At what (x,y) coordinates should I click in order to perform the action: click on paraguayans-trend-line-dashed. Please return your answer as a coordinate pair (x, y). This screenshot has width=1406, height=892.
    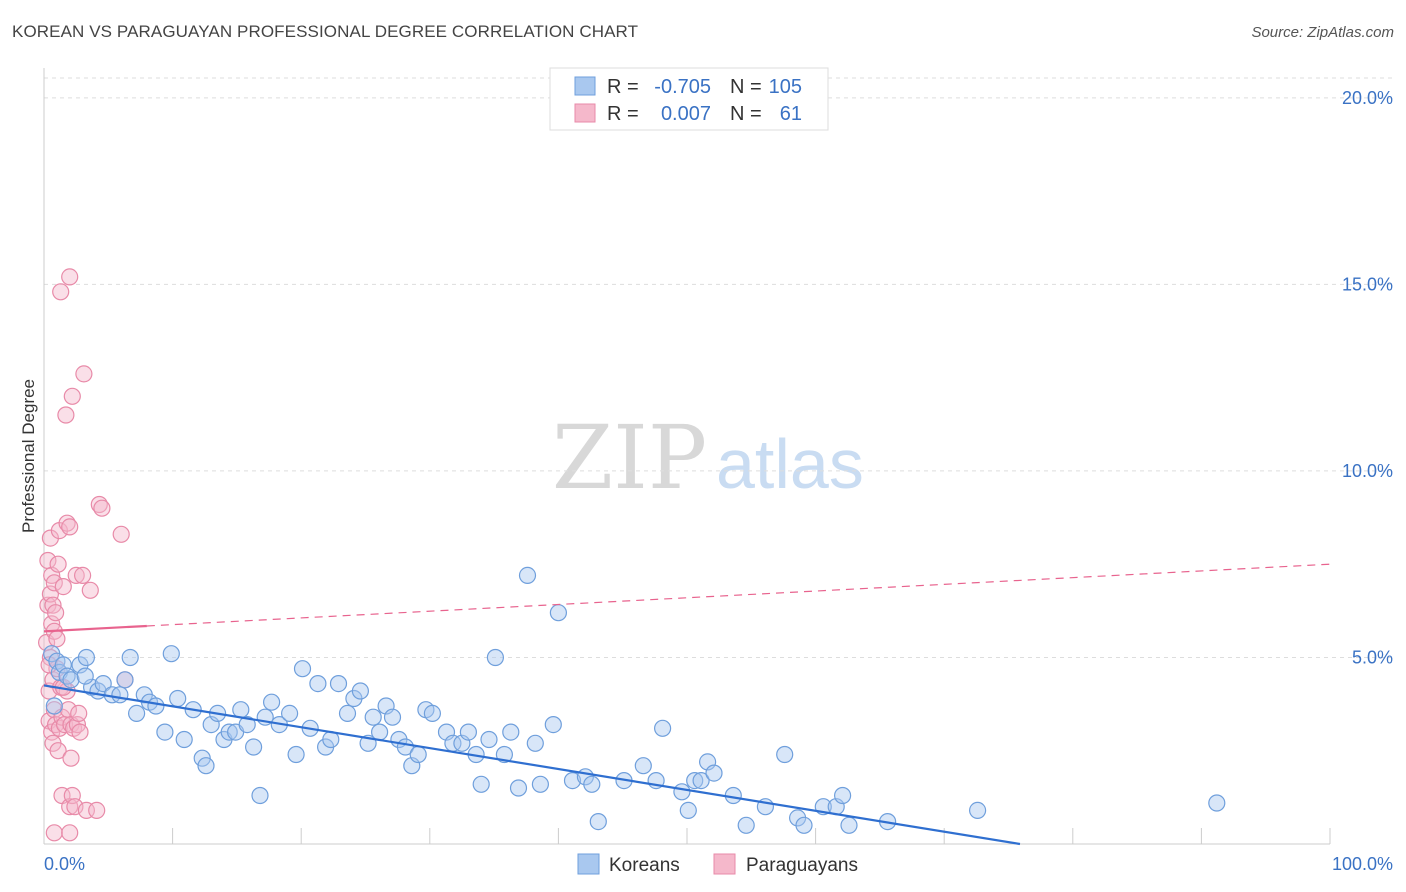
    Looking at the image, I should click on (738, 595).